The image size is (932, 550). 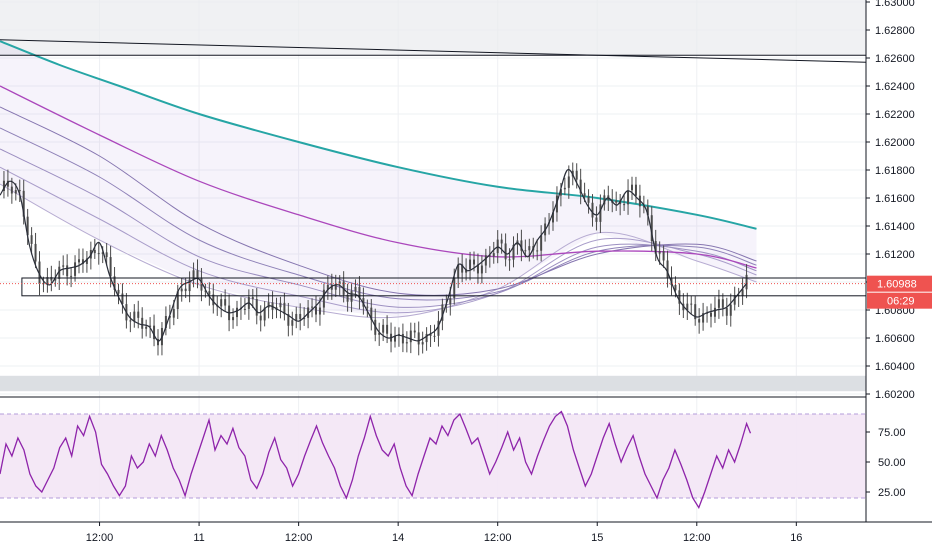 What do you see at coordinates (895, 143) in the screenshot?
I see `price-tick-label: 1.62000` at bounding box center [895, 143].